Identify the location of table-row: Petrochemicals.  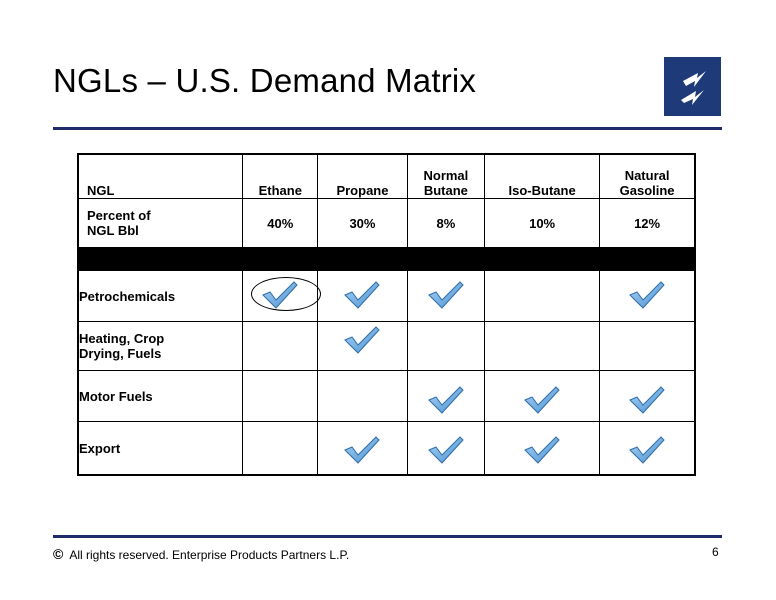
(386, 296).